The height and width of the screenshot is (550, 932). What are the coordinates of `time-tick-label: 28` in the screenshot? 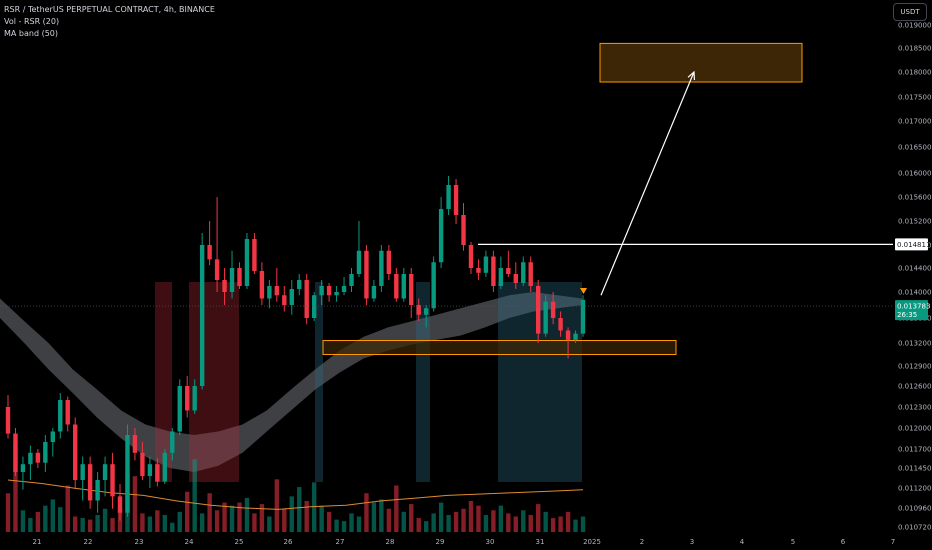 It's located at (390, 542).